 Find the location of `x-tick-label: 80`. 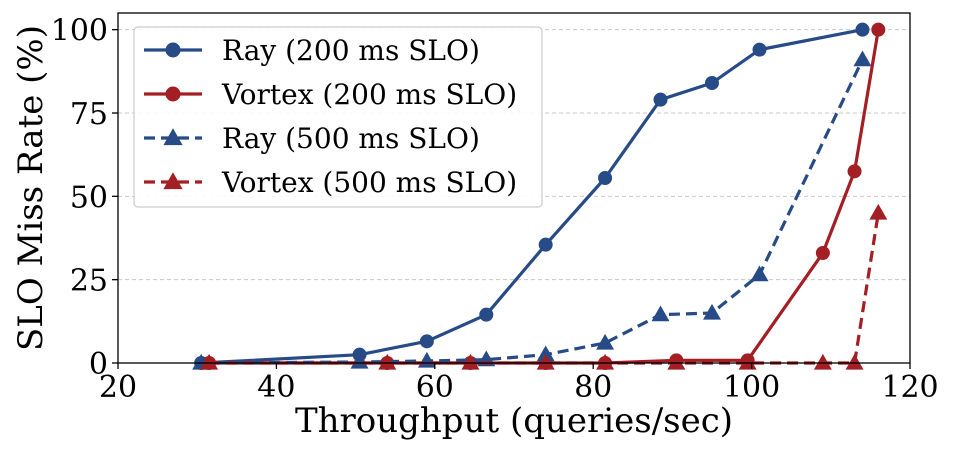

x-tick-label: 80 is located at coordinates (593, 387).